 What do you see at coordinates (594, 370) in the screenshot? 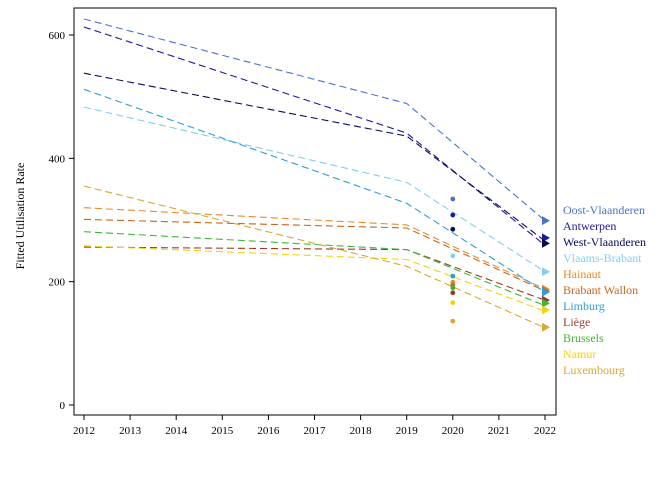
I see `legend-item: Luxembourg` at bounding box center [594, 370].